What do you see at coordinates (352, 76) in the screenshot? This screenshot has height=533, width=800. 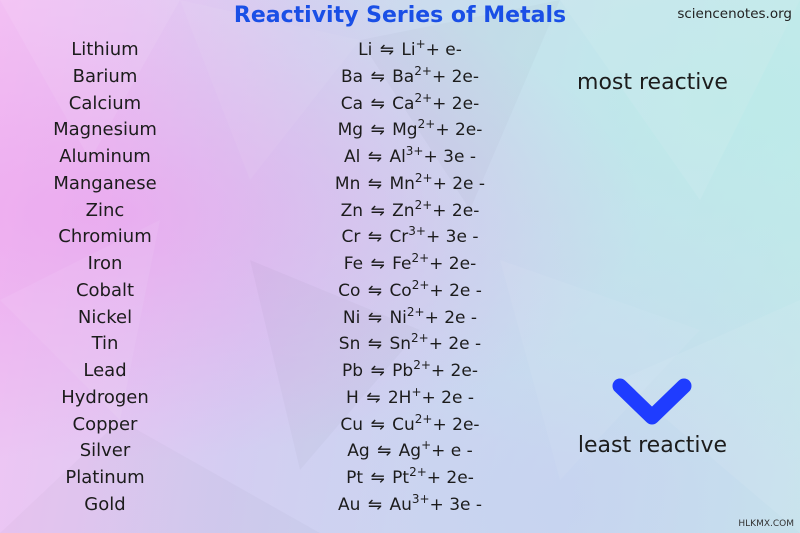 I see `element-symbol: Ba` at bounding box center [352, 76].